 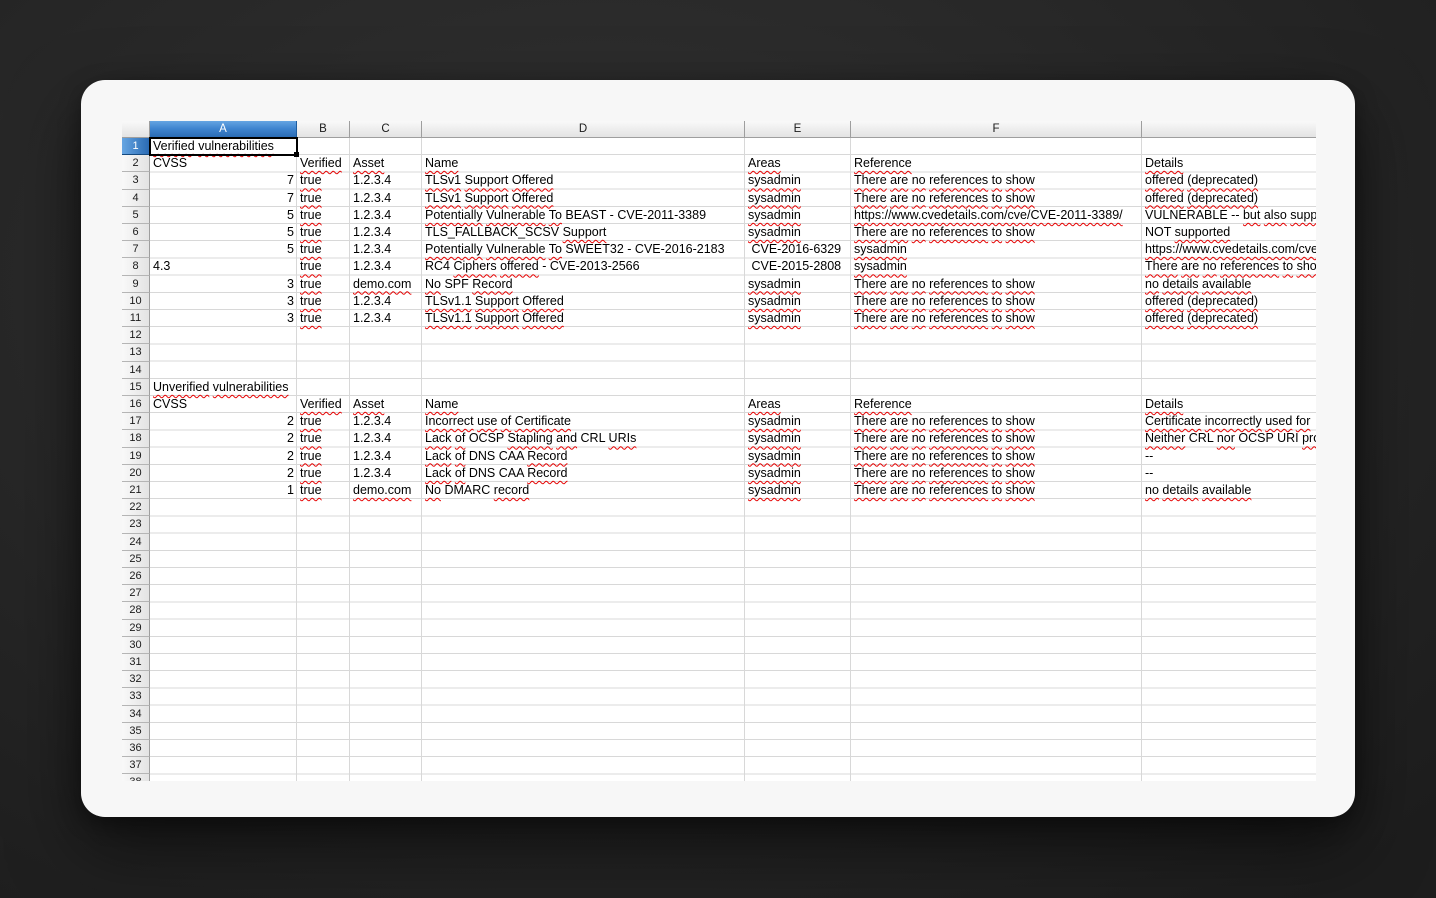 What do you see at coordinates (323, 198) in the screenshot?
I see `cell-B4: true` at bounding box center [323, 198].